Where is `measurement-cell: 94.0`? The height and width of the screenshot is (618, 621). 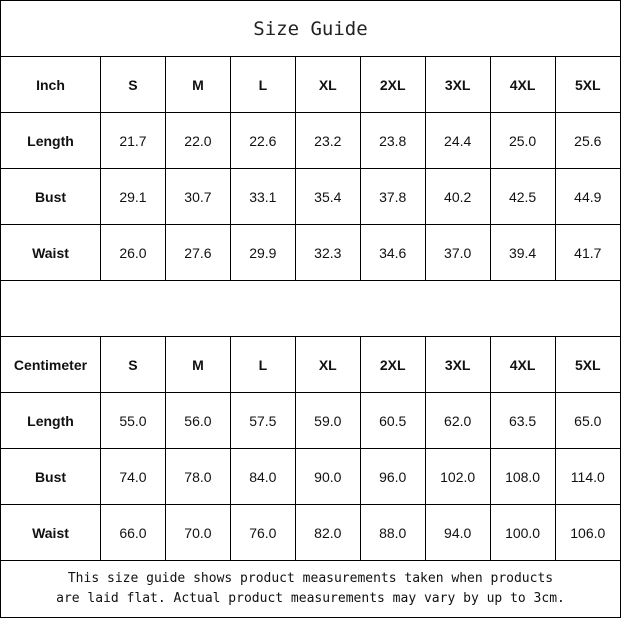
measurement-cell: 94.0 is located at coordinates (457, 532).